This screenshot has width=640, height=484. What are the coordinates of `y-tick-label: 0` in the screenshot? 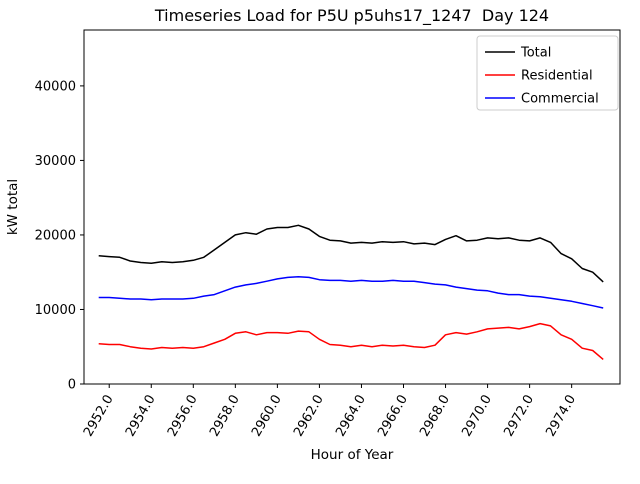 It's located at (72, 385).